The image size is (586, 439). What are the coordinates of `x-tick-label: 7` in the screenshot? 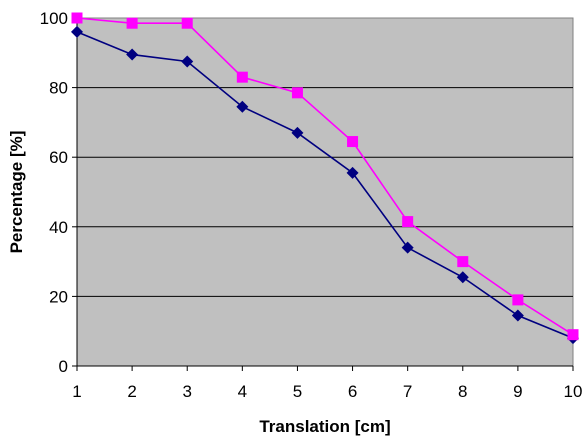 It's located at (407, 391).